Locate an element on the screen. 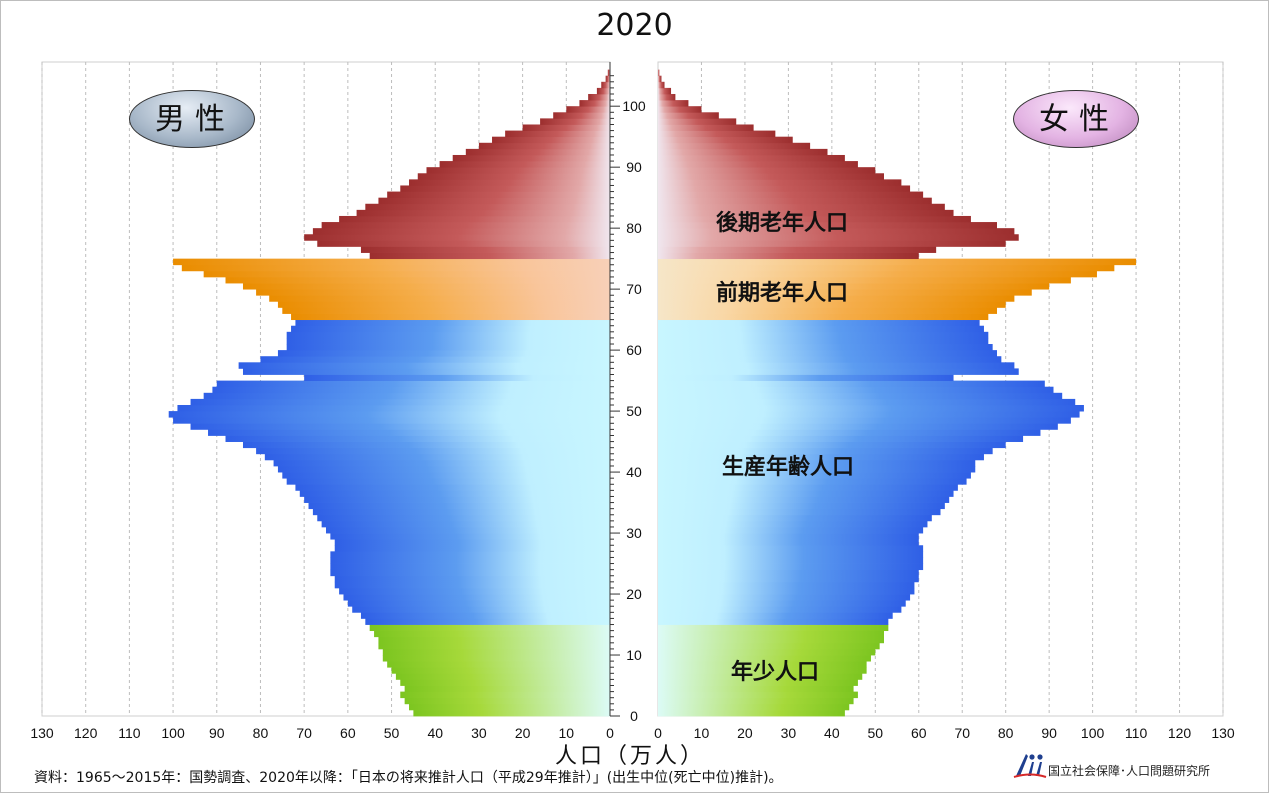 The image size is (1269, 793). y-tick-label: 90 is located at coordinates (634, 167).